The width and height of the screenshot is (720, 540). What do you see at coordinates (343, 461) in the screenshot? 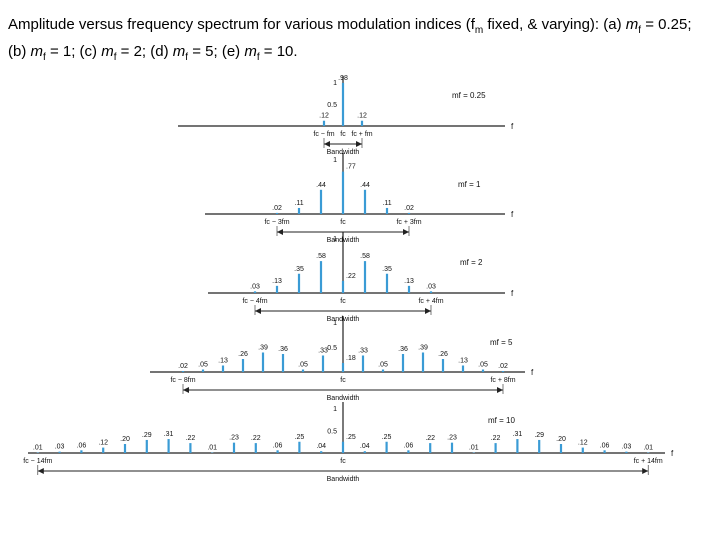
I see `x-tick-label-e: fc` at bounding box center [343, 461].